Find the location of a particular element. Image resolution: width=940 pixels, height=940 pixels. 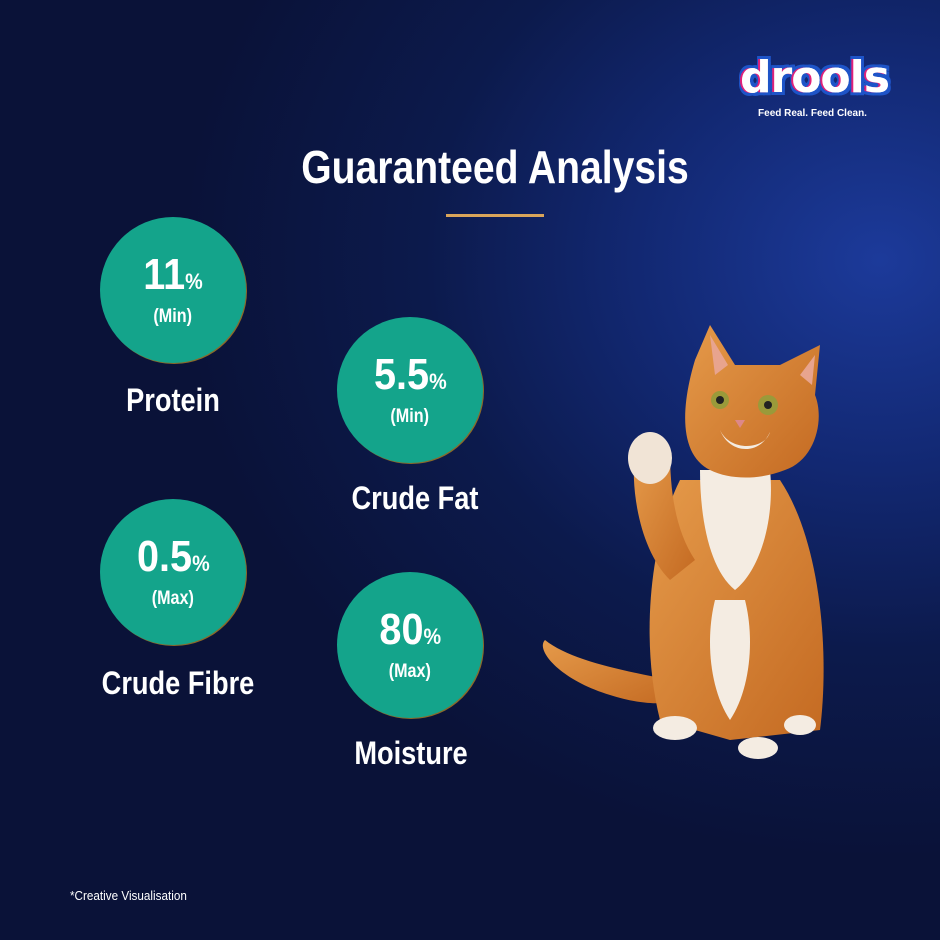

cat-image is located at coordinates (683, 542).